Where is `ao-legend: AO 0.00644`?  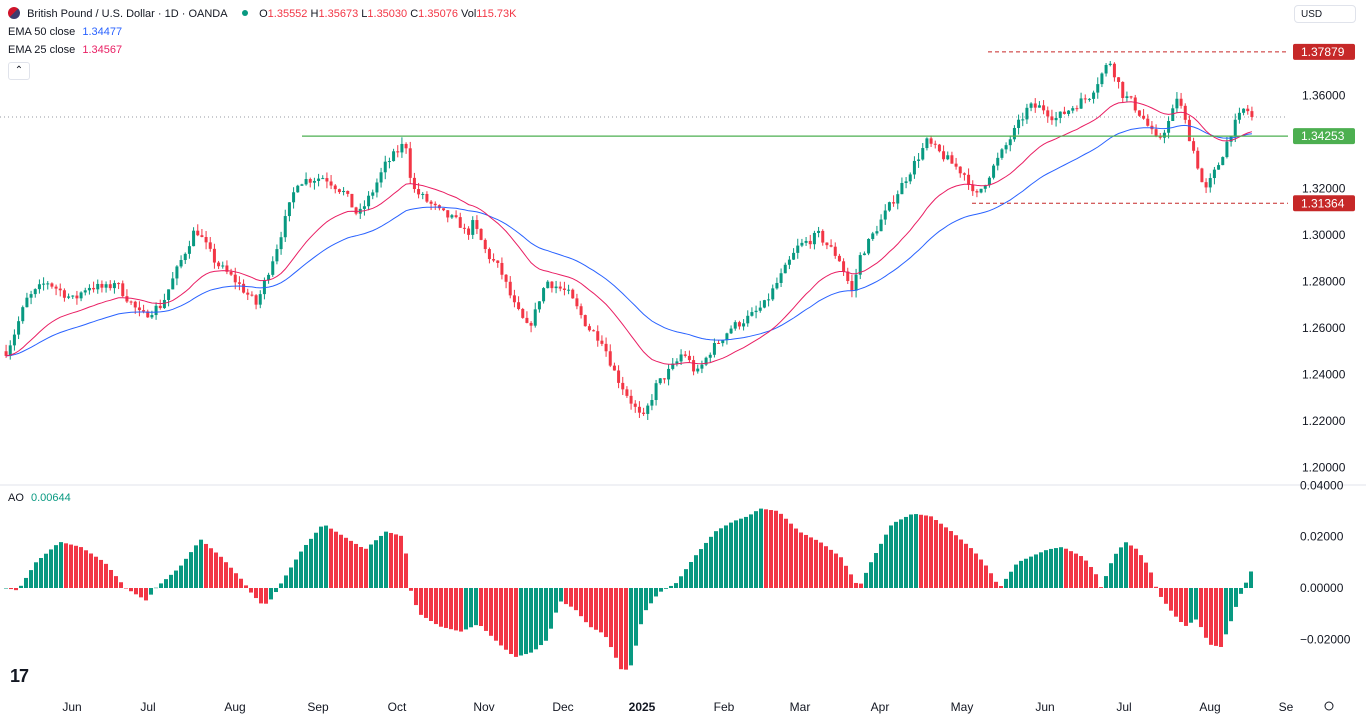 ao-legend: AO 0.00644 is located at coordinates (39, 498).